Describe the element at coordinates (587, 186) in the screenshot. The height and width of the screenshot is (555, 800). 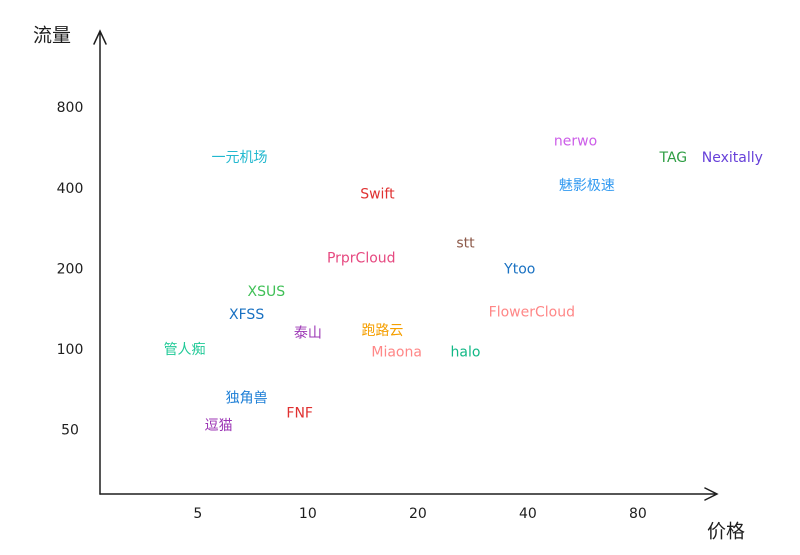
I see `point-label: 魅影极速` at that location.